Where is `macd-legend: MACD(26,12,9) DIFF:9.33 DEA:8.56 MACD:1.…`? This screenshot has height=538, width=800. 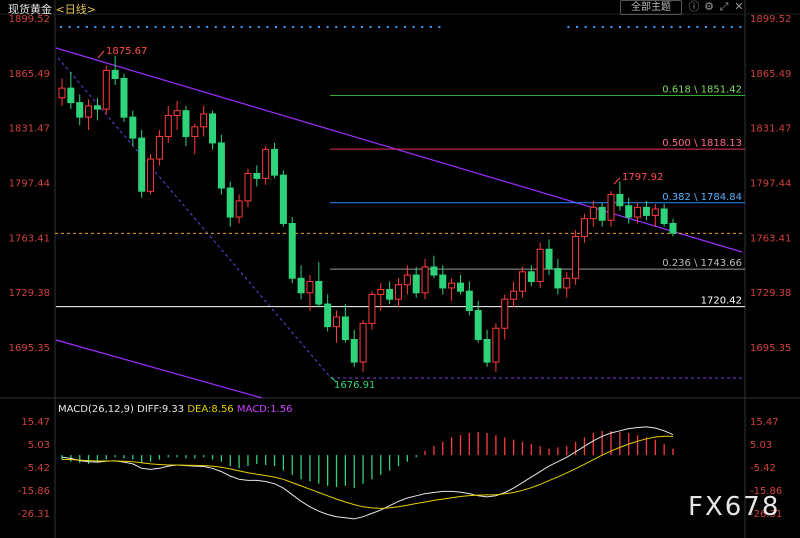 macd-legend: MACD(26,12,9) DIFF:9.33 DEA:8.56 MACD:1.… is located at coordinates (175, 409).